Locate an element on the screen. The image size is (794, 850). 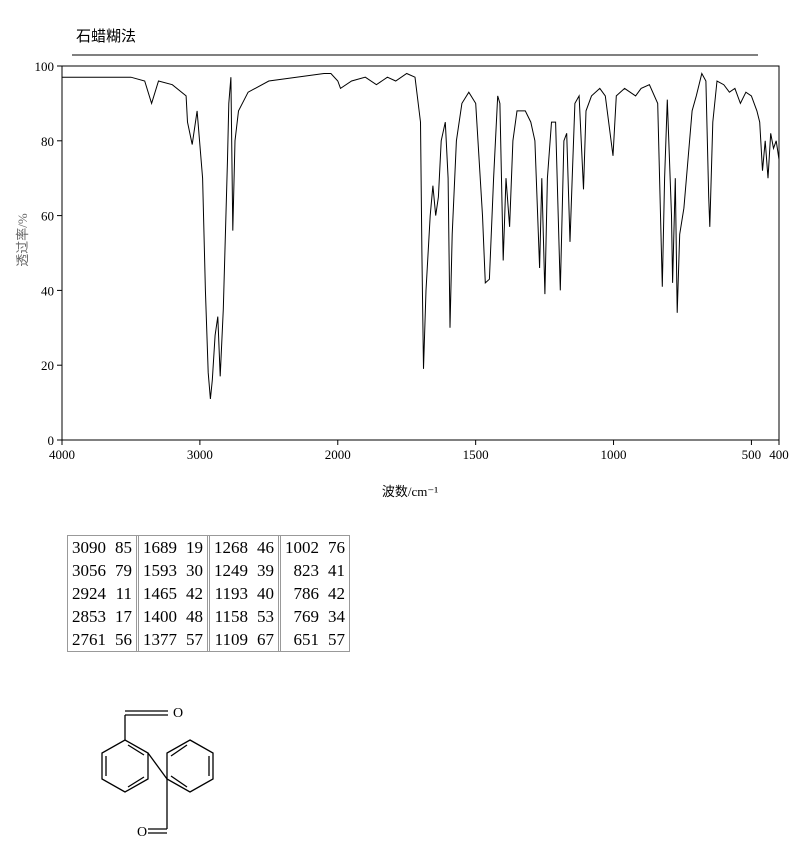
wavenumber: 2853 is located at coordinates (89, 616).